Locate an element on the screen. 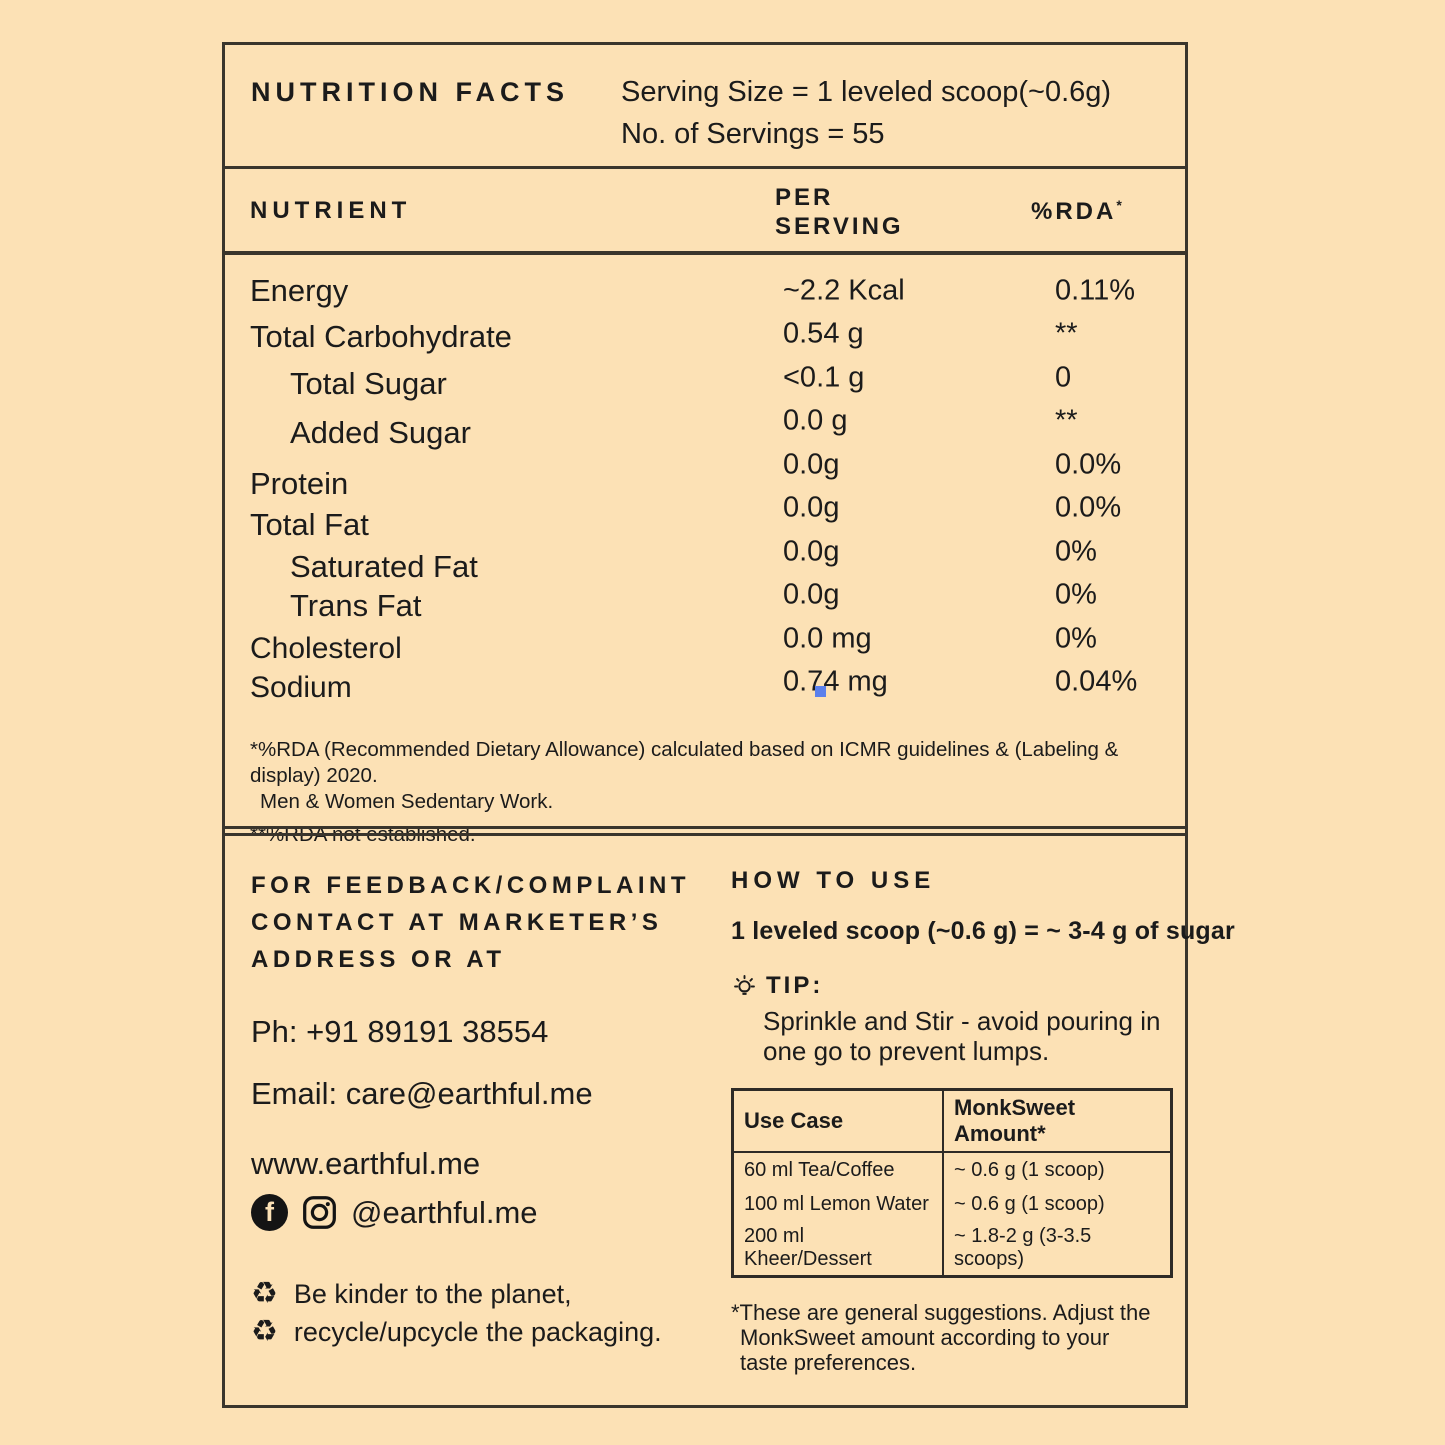 This screenshot has height=1445, width=1445. nutrient-name: Trans Fat is located at coordinates (356, 606).